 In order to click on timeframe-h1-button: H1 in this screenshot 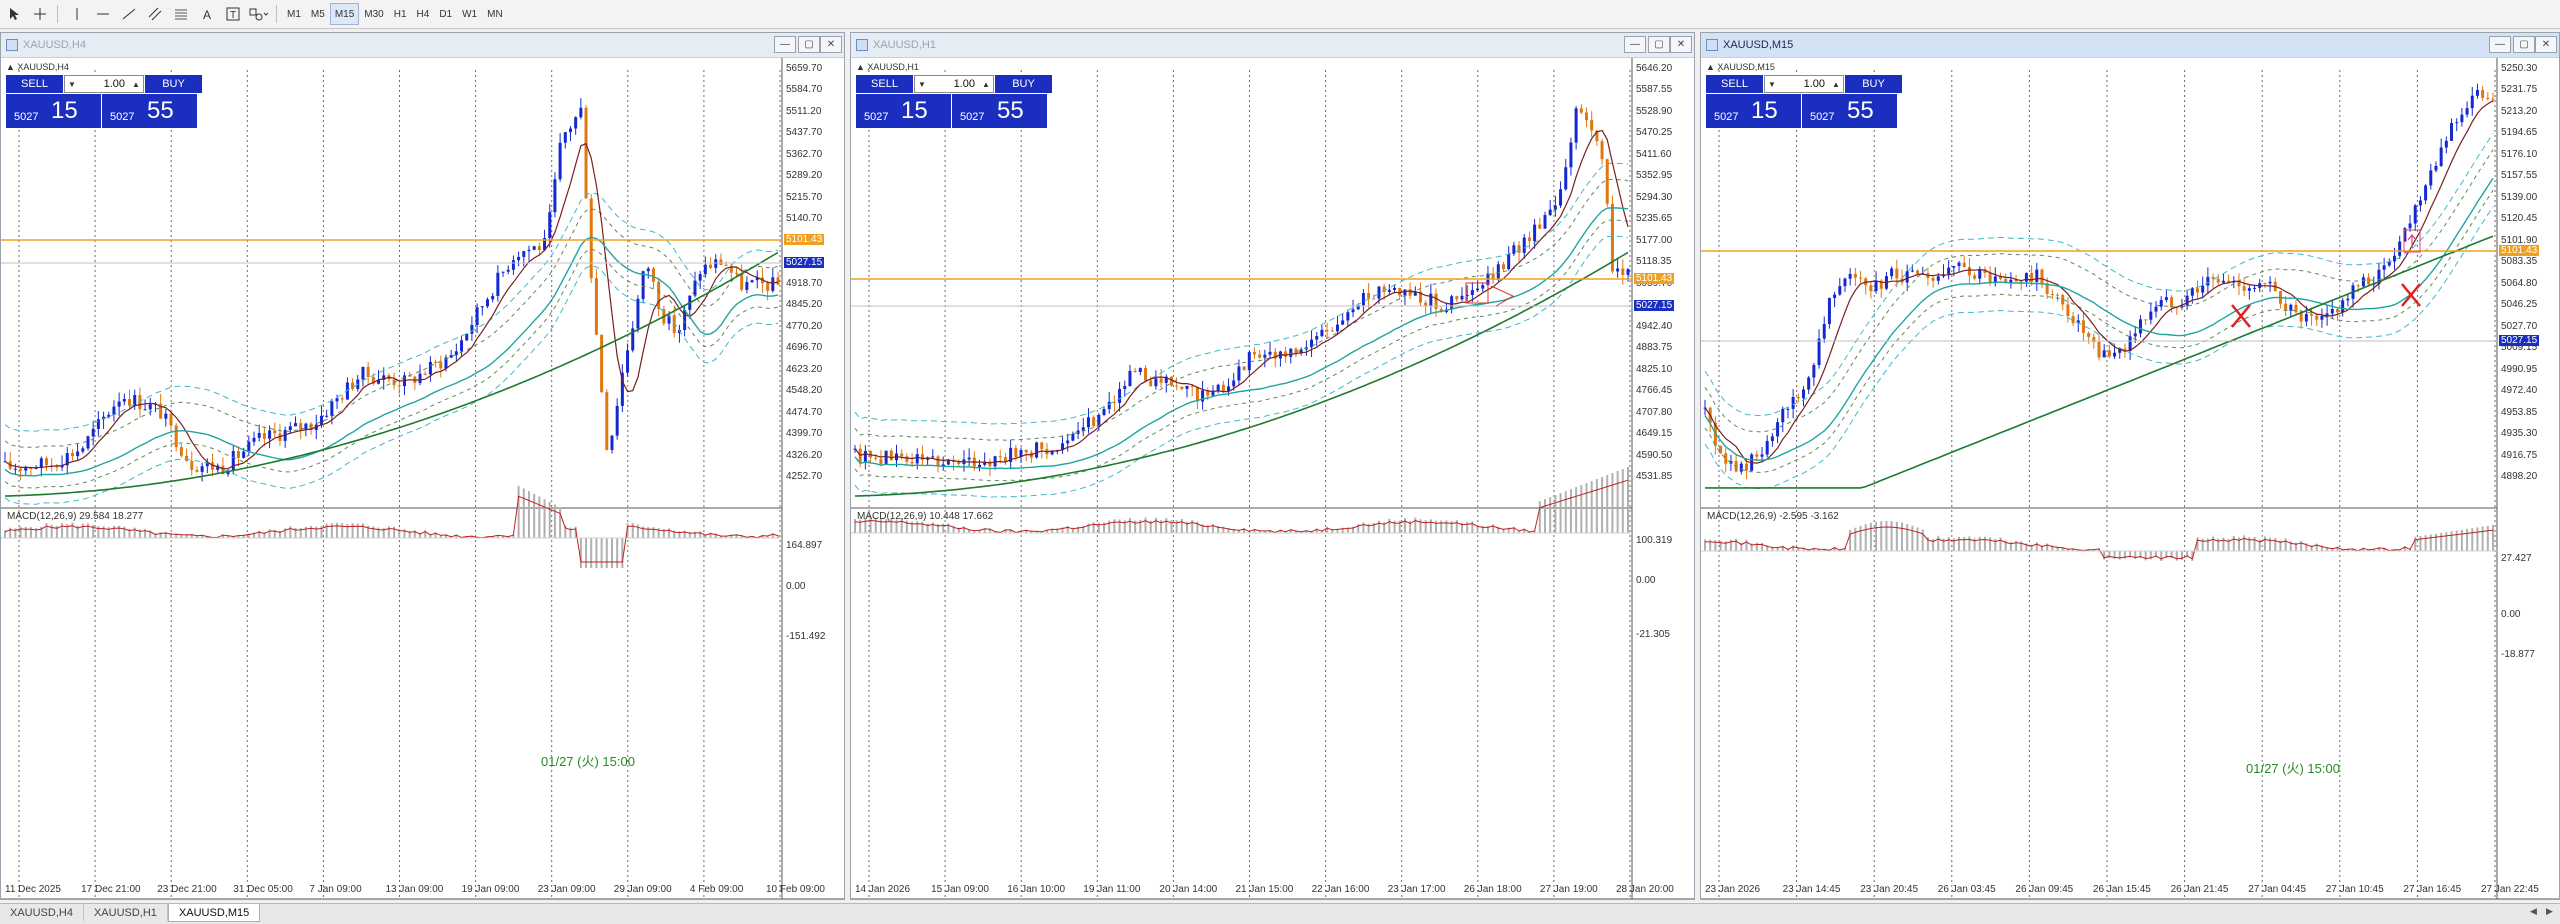, I will do `click(400, 14)`.